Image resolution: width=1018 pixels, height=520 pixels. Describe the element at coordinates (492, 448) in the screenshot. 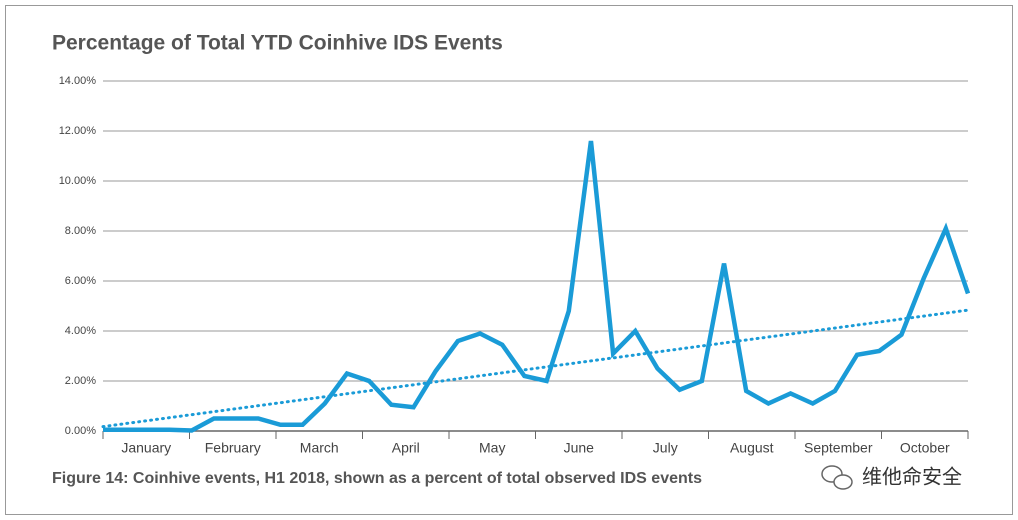

I see `x-tick-label: May` at that location.